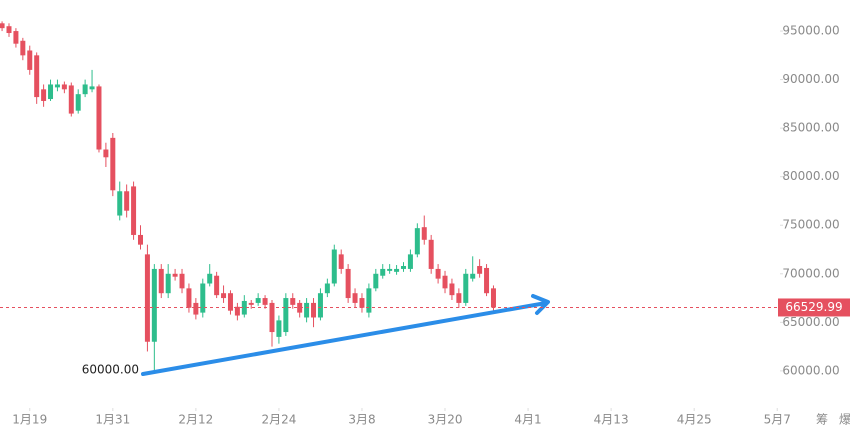 Image resolution: width=850 pixels, height=437 pixels. Describe the element at coordinates (810, 273) in the screenshot. I see `y-tick-label: 70000.00` at that location.